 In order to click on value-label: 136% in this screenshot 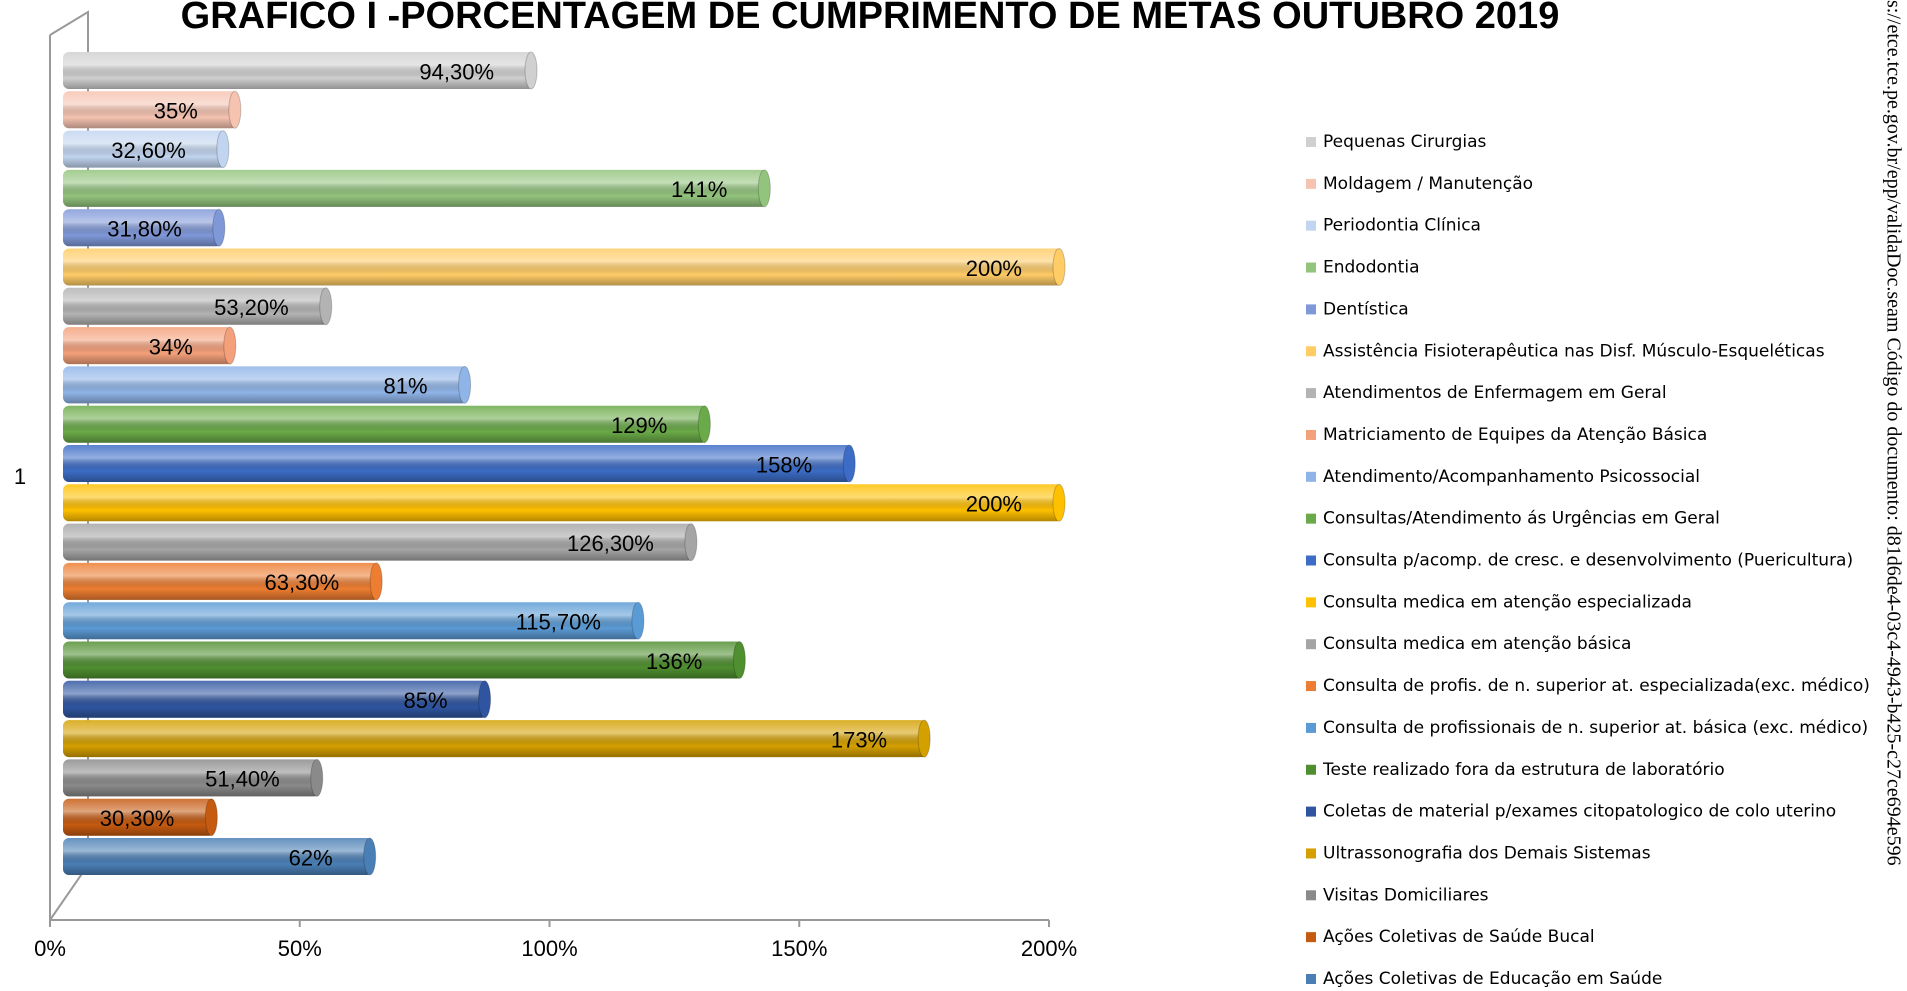, I will do `click(674, 661)`.